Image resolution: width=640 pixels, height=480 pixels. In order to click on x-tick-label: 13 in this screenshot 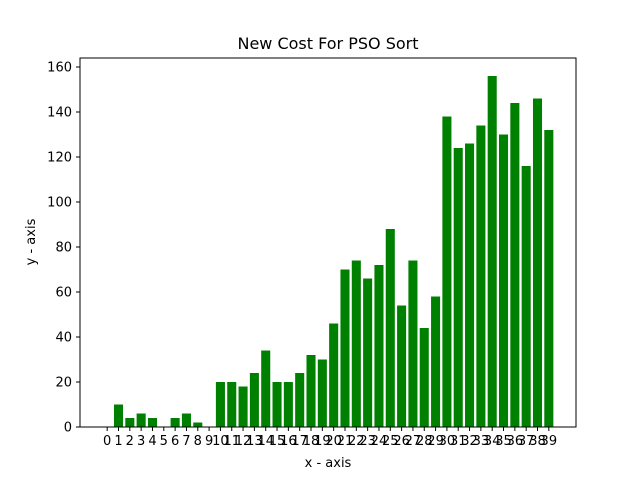, I will do `click(254, 441)`.